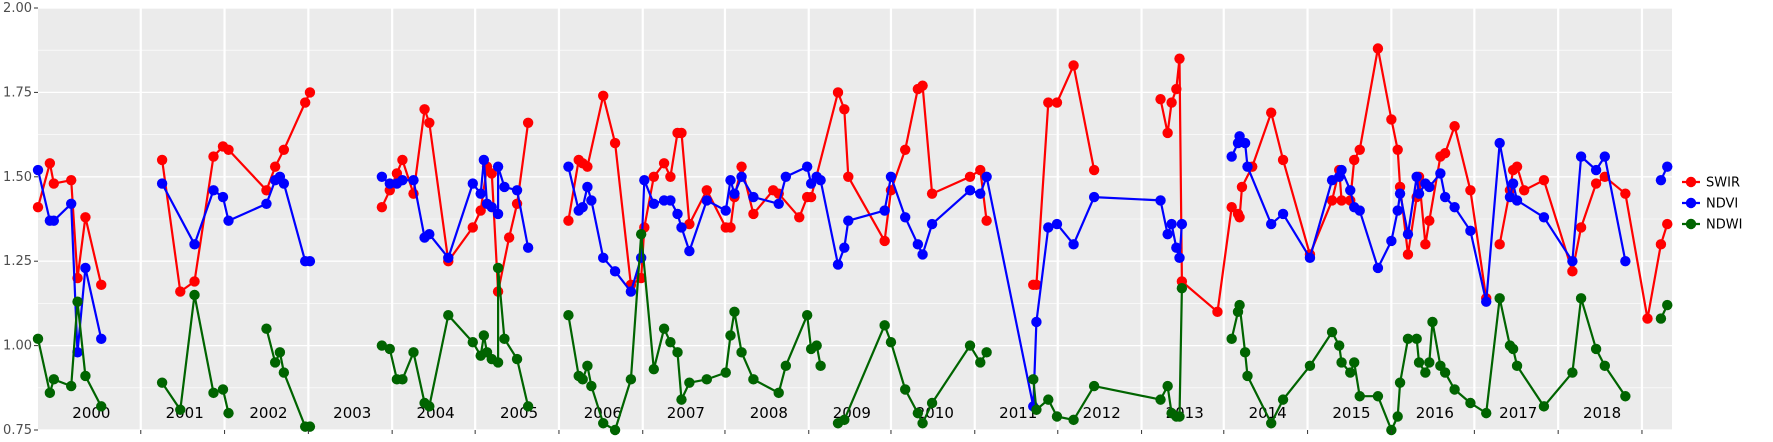 Image resolution: width=1773 pixels, height=442 pixels. What do you see at coordinates (1691, 182) in the screenshot?
I see `legend-key-dot` at bounding box center [1691, 182].